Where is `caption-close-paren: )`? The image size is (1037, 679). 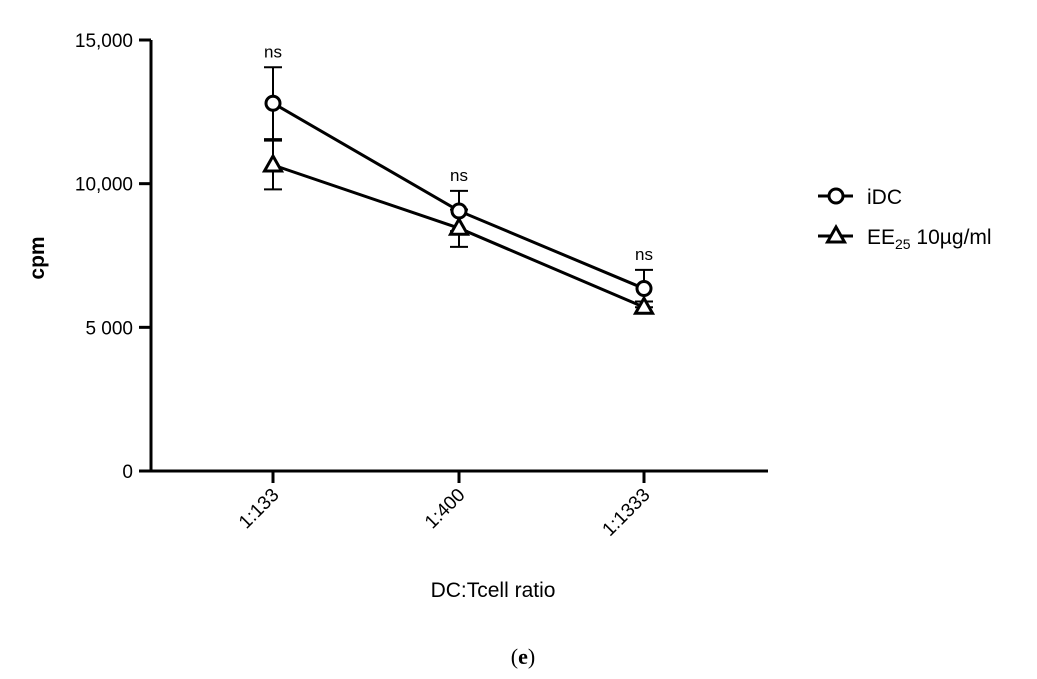
caption-close-paren: ) is located at coordinates (531, 656).